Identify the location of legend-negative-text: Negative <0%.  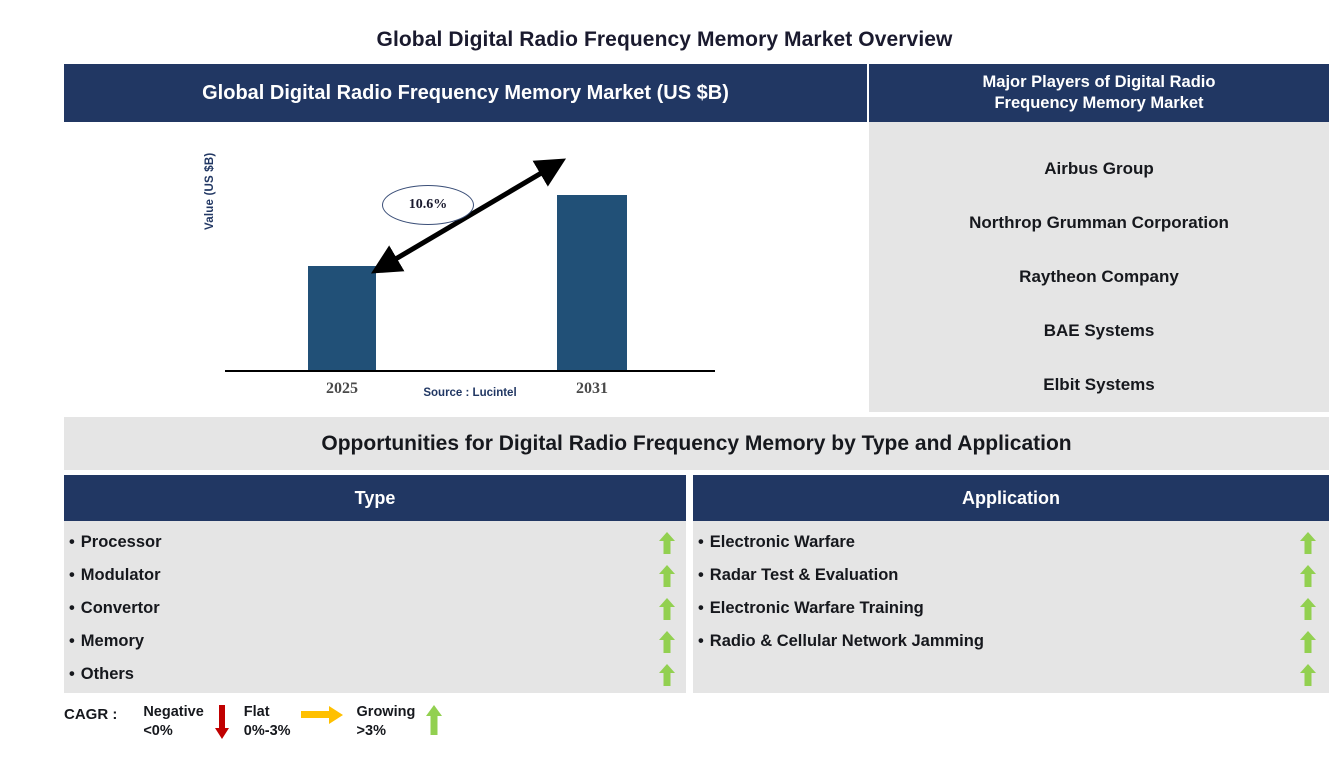
(173, 721).